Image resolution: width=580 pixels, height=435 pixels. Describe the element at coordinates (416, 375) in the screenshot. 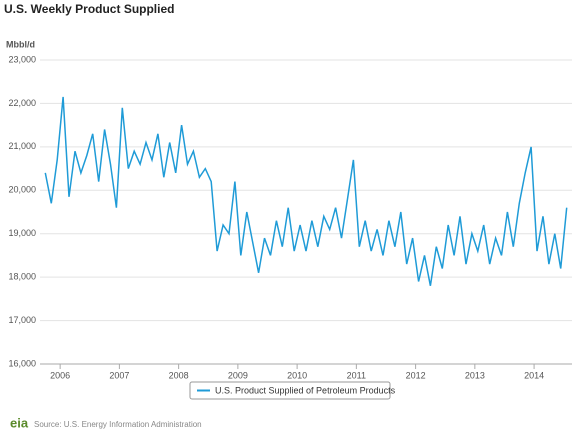

I see `x-tick-label: 2012` at that location.